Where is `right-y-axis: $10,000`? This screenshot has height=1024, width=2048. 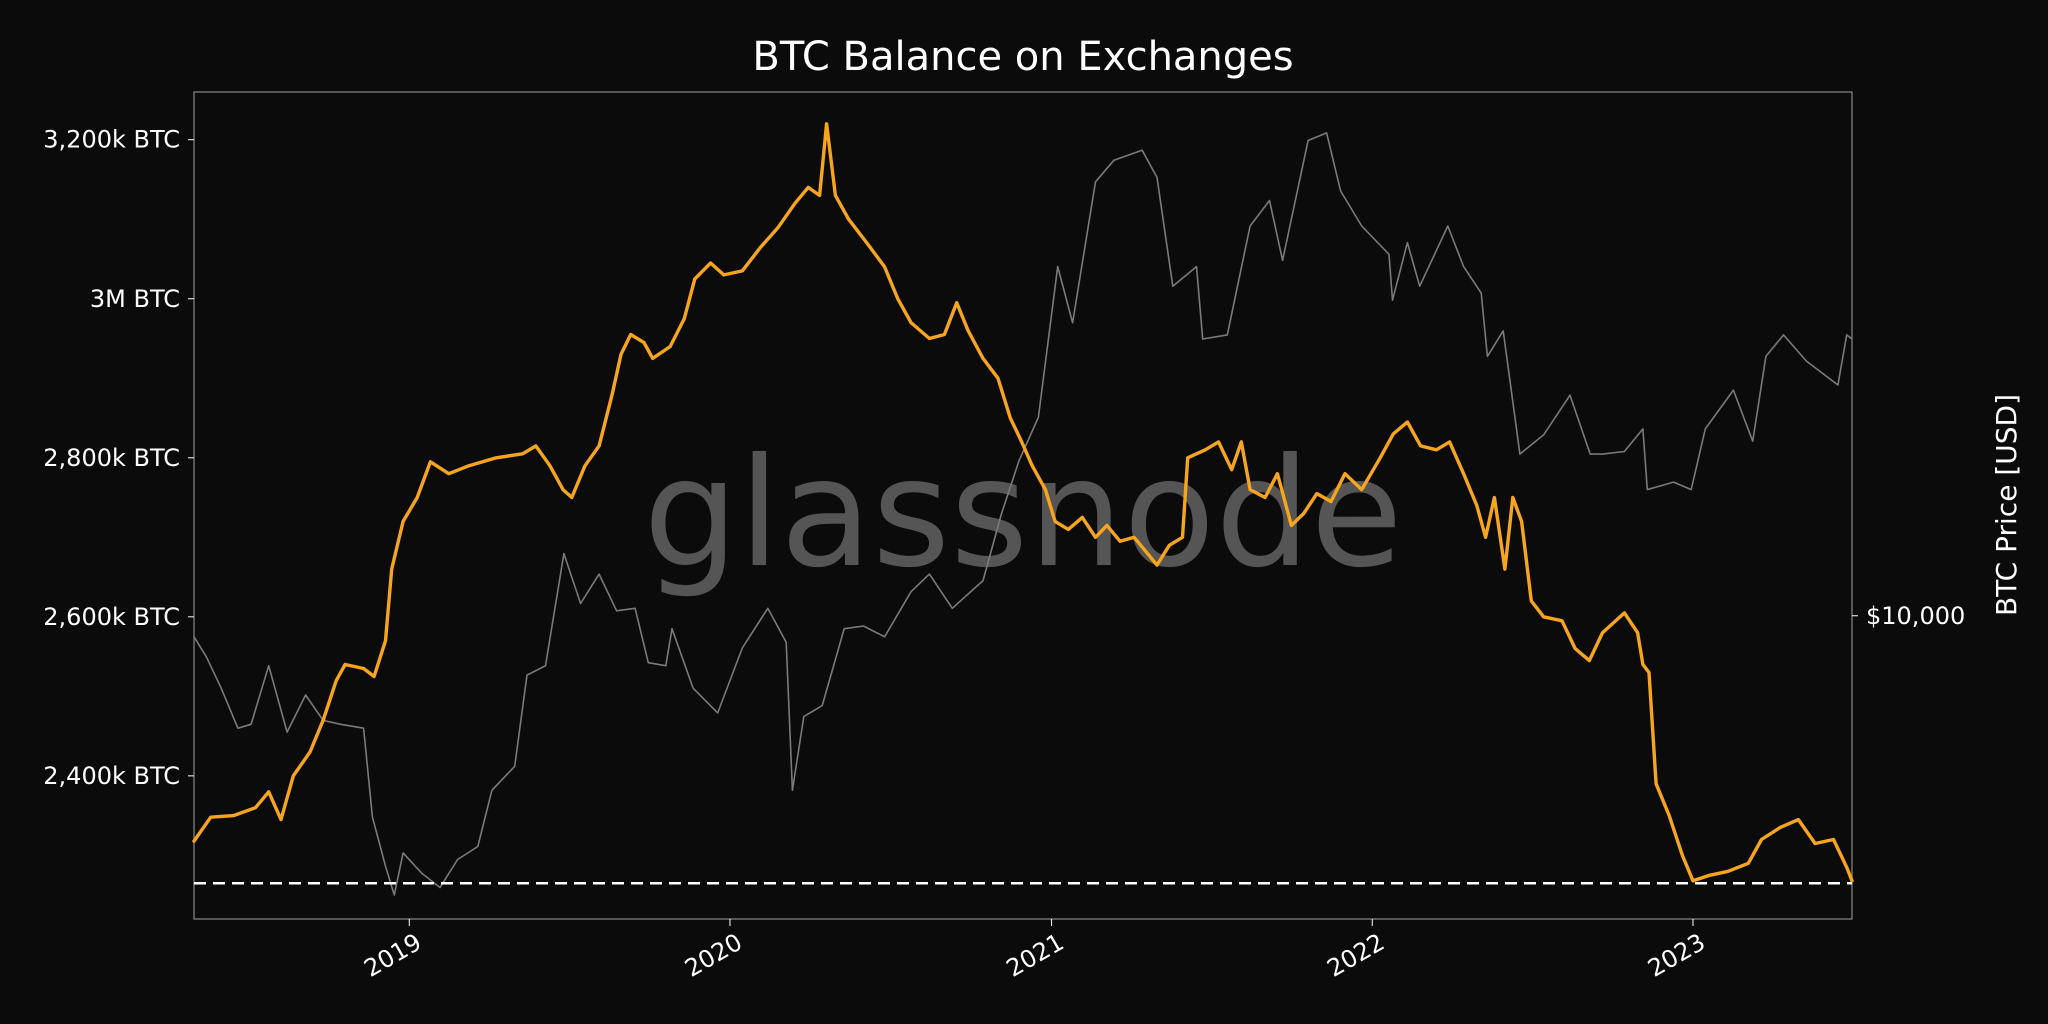 right-y-axis: $10,000 is located at coordinates (1908, 616).